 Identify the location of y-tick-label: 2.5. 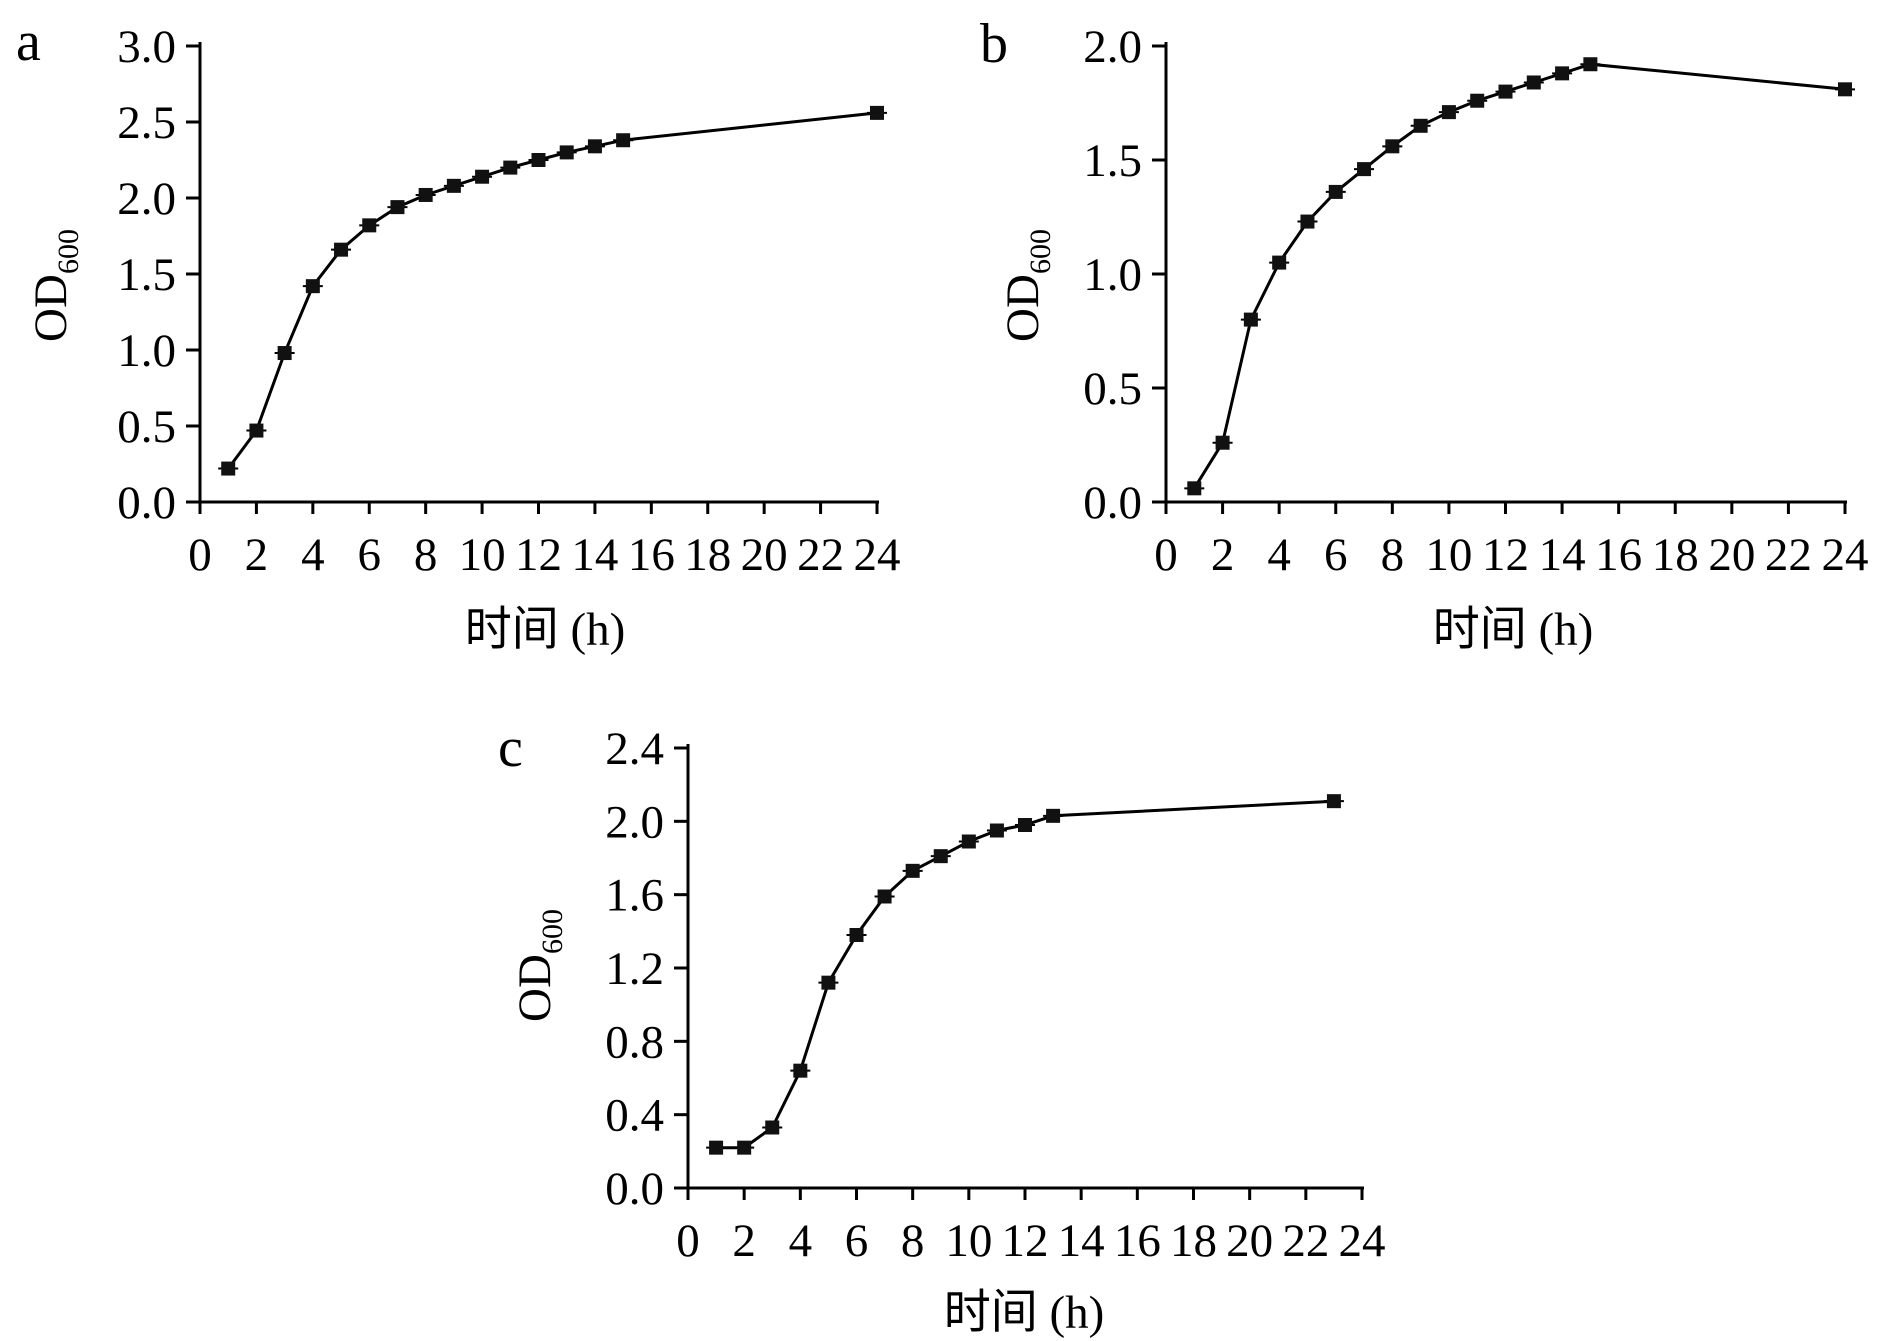
(146, 123).